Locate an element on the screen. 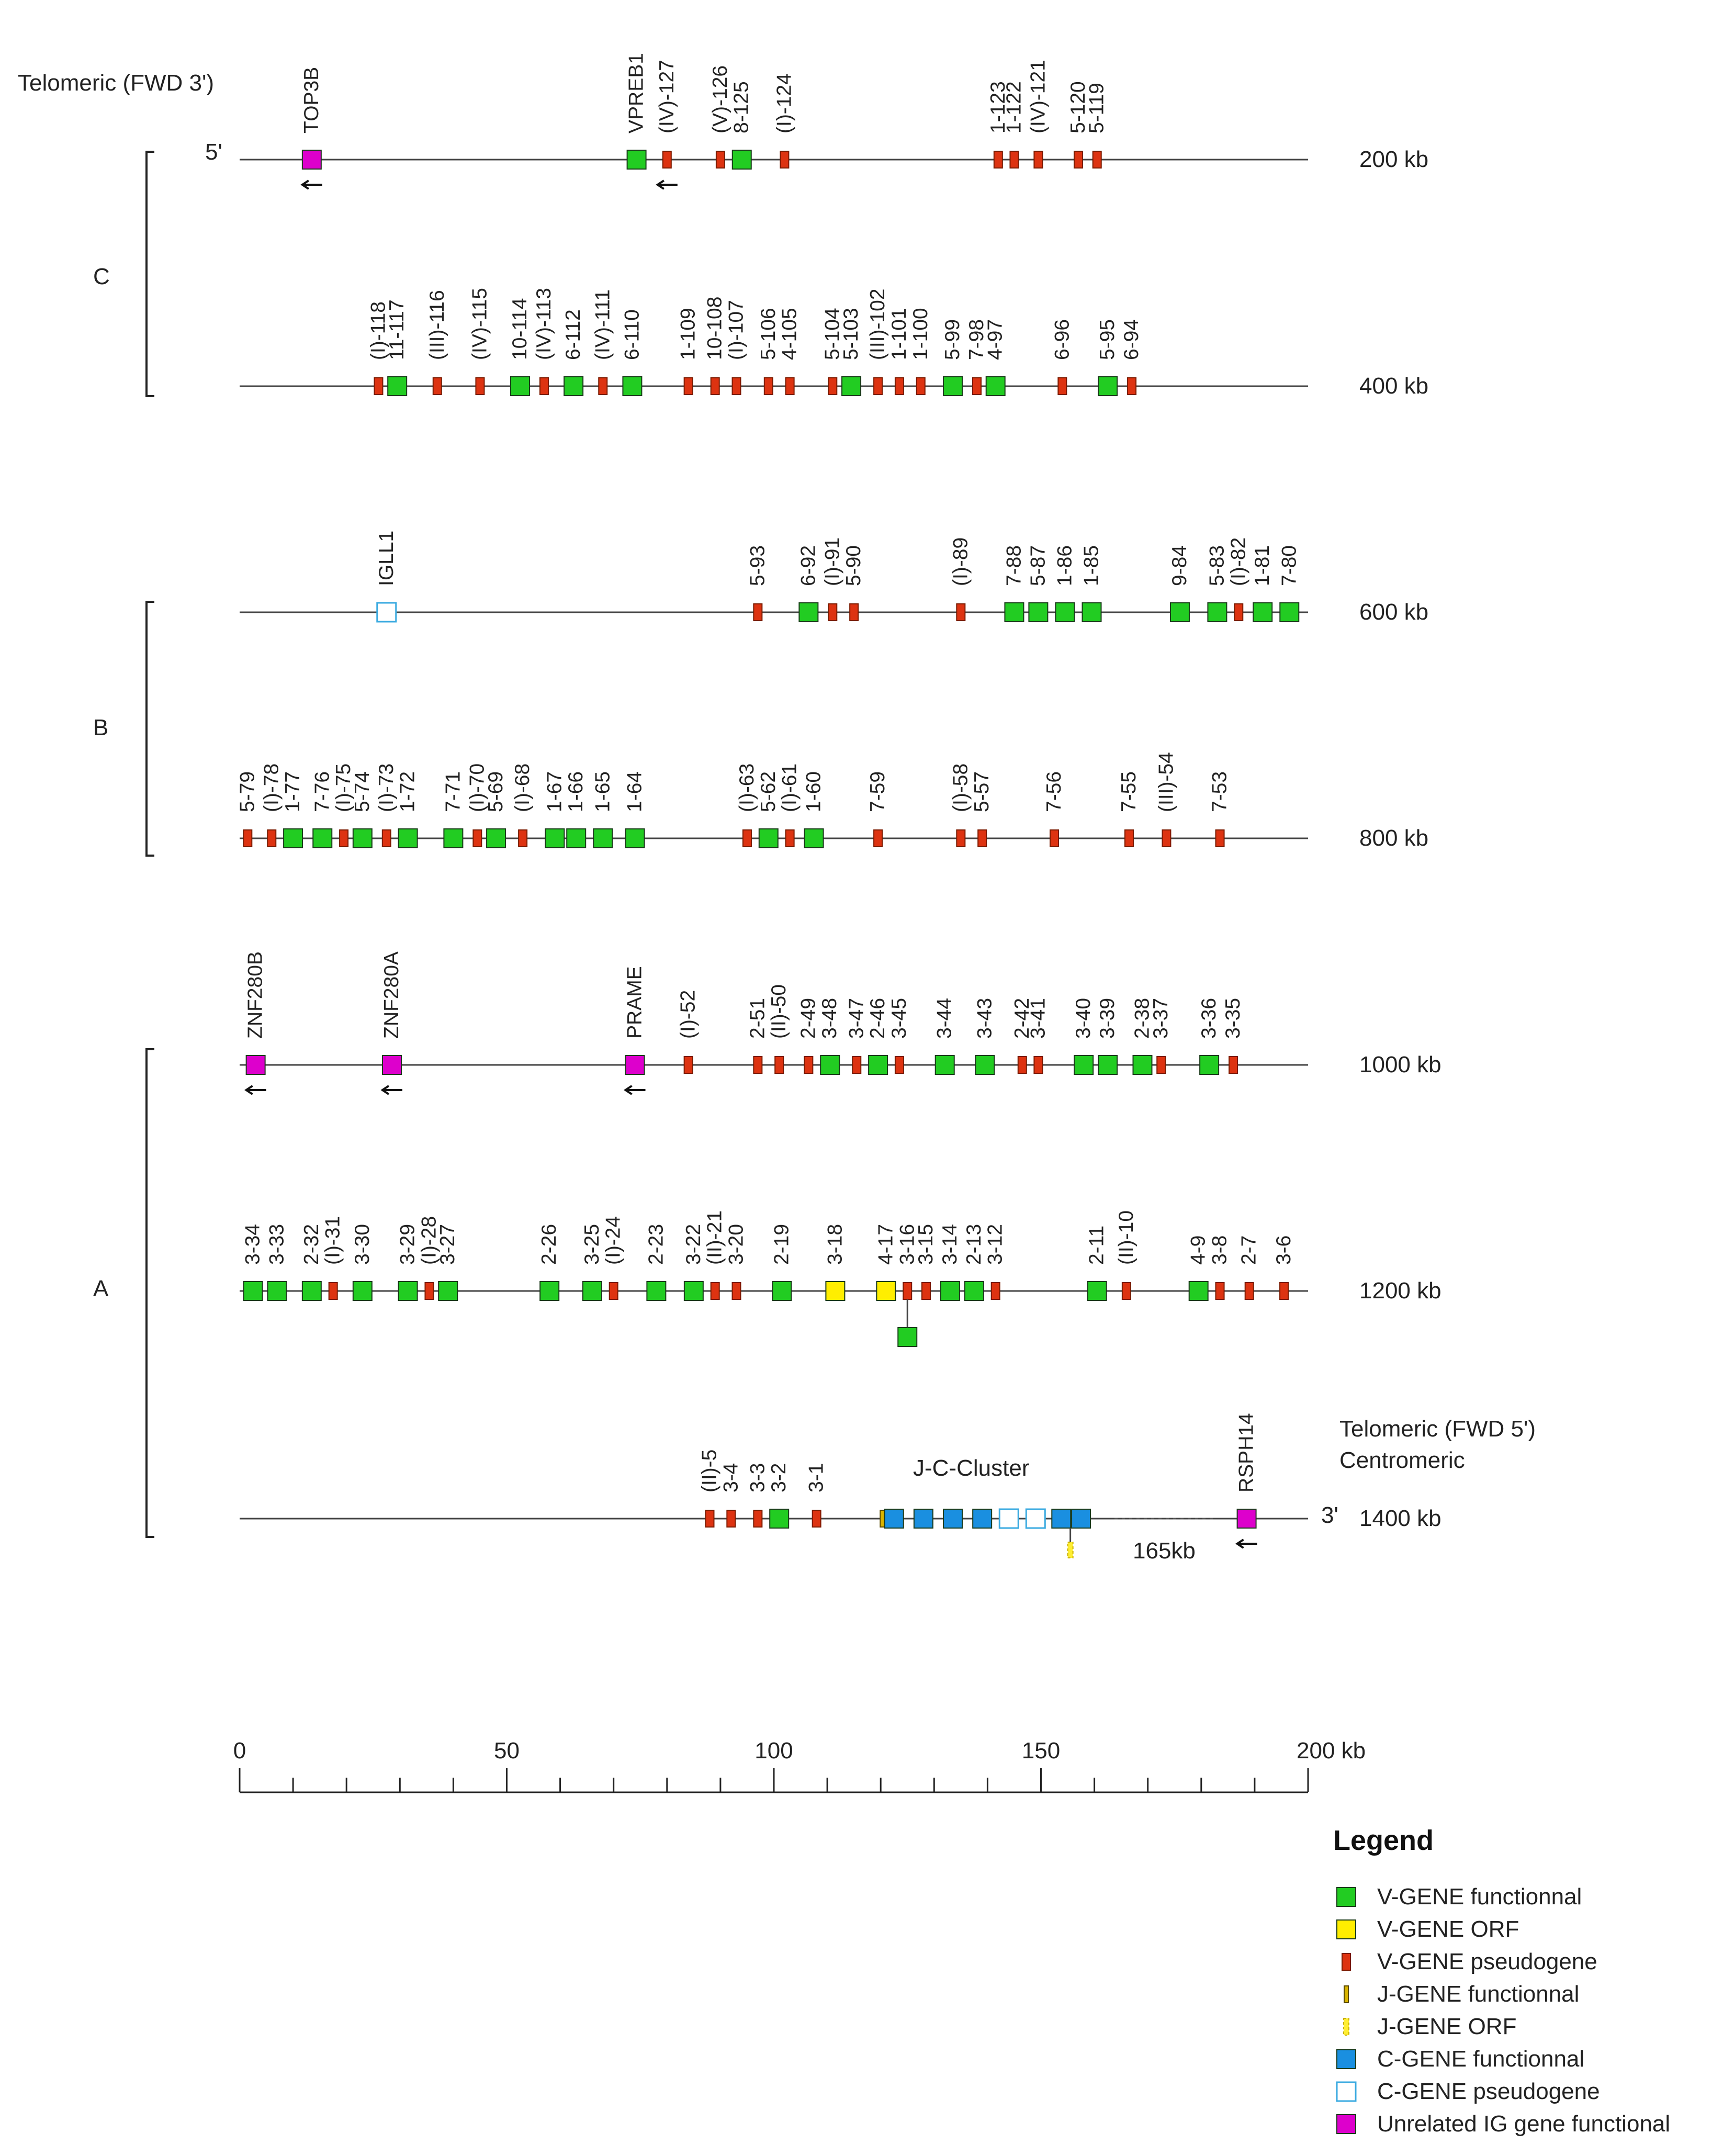 This screenshot has width=1712, height=2156. telomeric-fwd3-label: Telomeric (FWD 3') is located at coordinates (116, 83).